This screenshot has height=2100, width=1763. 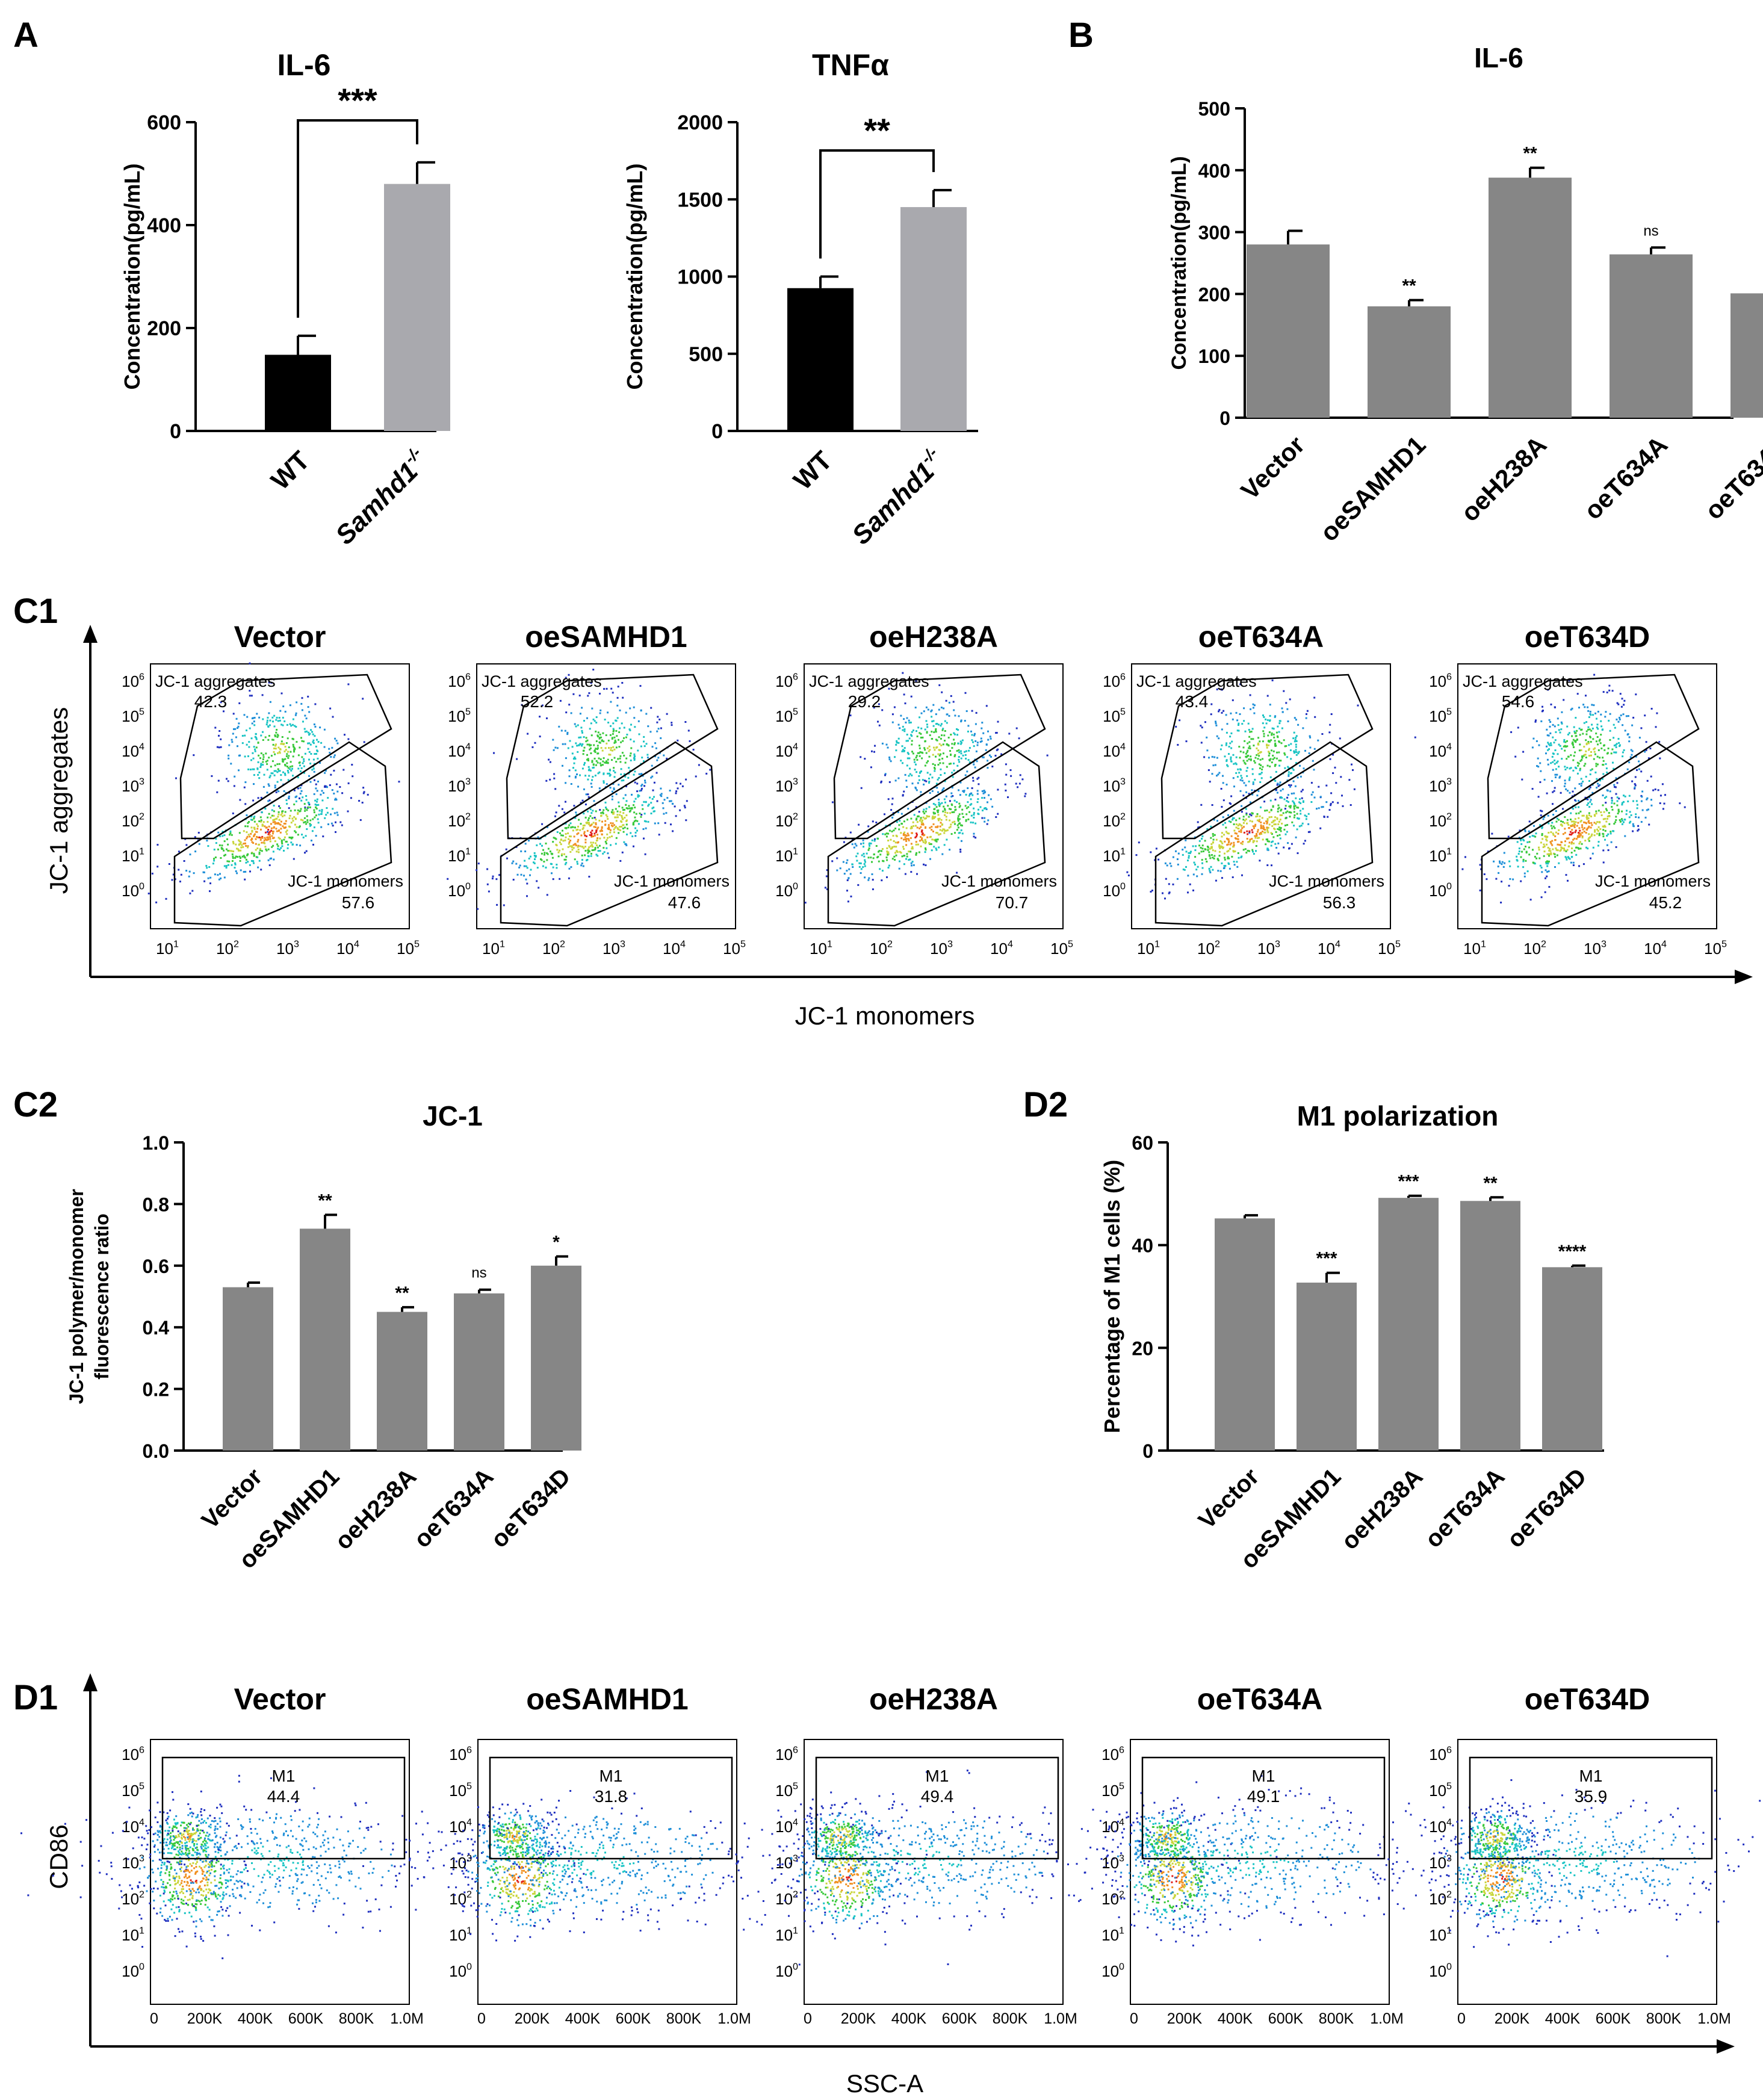 I want to click on gate-monomers, so click(x=609, y=834).